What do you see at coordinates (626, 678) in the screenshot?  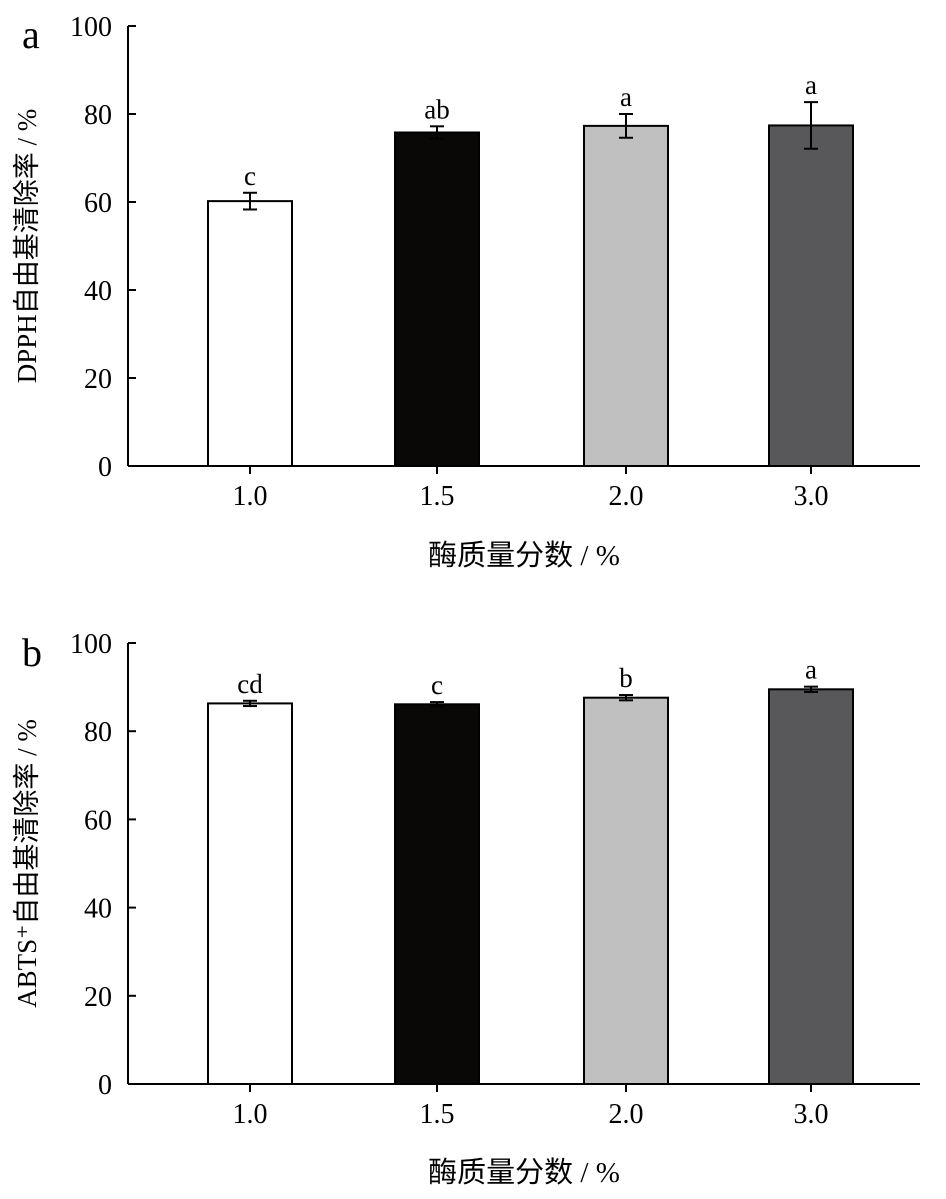 I see `significance-label: b` at bounding box center [626, 678].